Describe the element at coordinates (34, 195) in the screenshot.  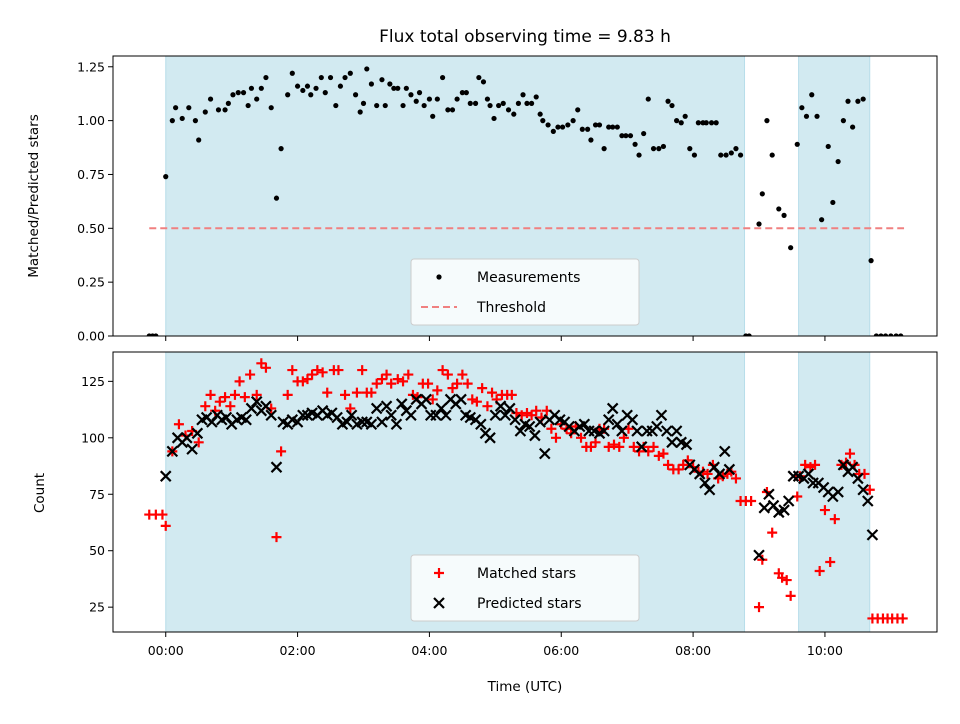
I see `y-axis-label-top: Matched/Predicted stars` at that location.